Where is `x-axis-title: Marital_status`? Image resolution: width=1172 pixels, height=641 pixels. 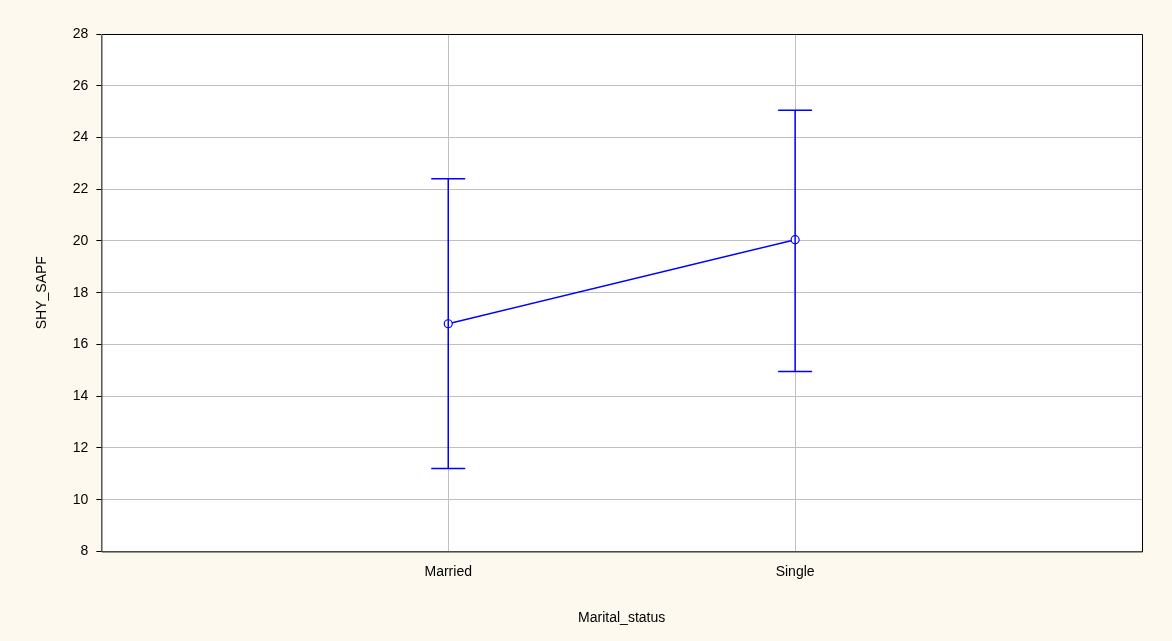
x-axis-title: Marital_status is located at coordinates (622, 617).